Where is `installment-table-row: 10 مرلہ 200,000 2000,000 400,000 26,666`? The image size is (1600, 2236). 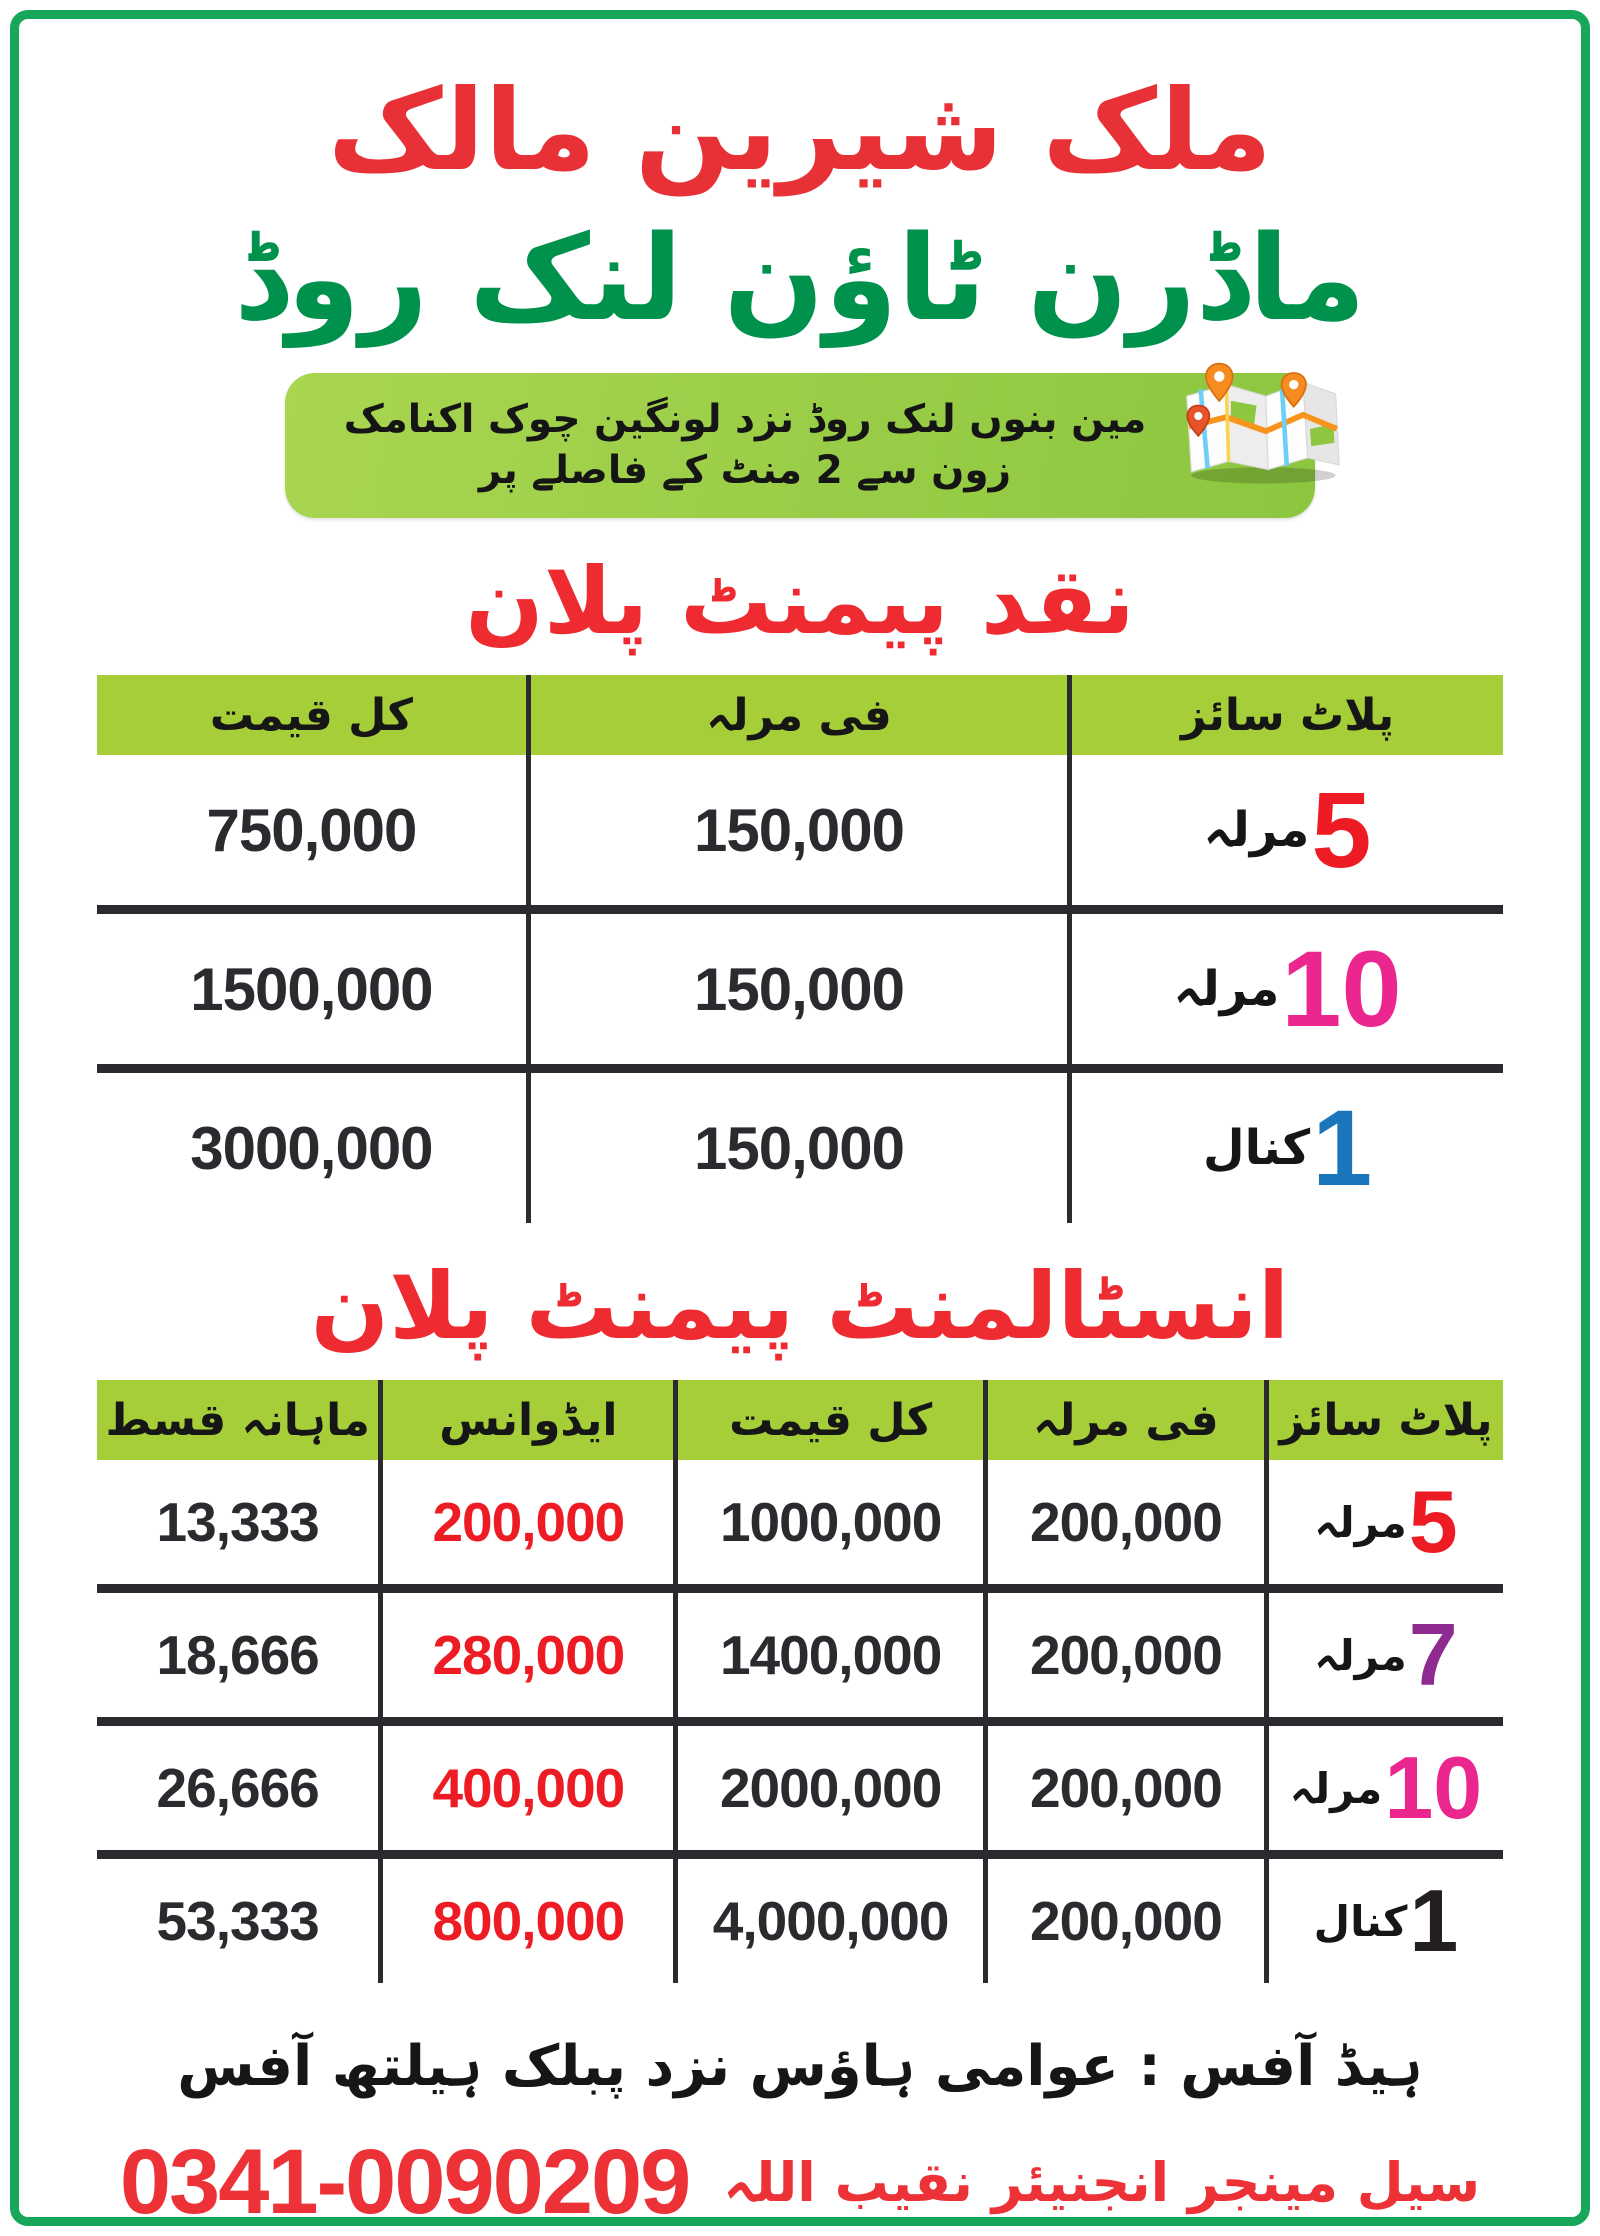
installment-table-row: 10 مرلہ 200,000 2000,000 400,000 26,666 is located at coordinates (800, 1793).